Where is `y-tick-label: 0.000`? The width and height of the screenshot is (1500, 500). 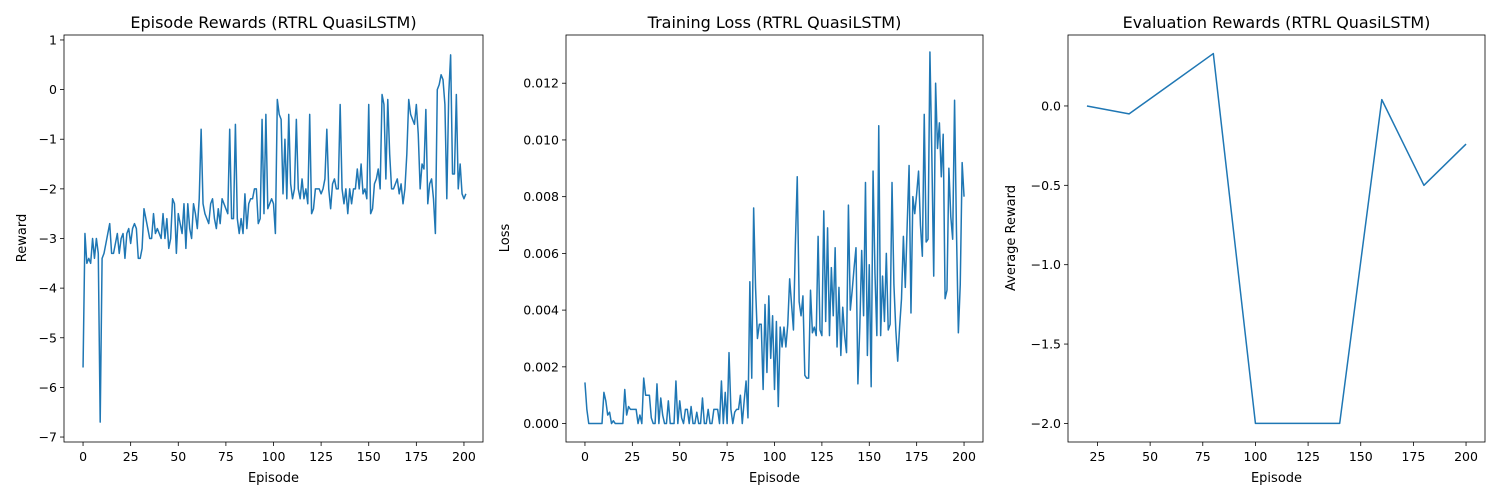
y-tick-label: 0.000 is located at coordinates (541, 423).